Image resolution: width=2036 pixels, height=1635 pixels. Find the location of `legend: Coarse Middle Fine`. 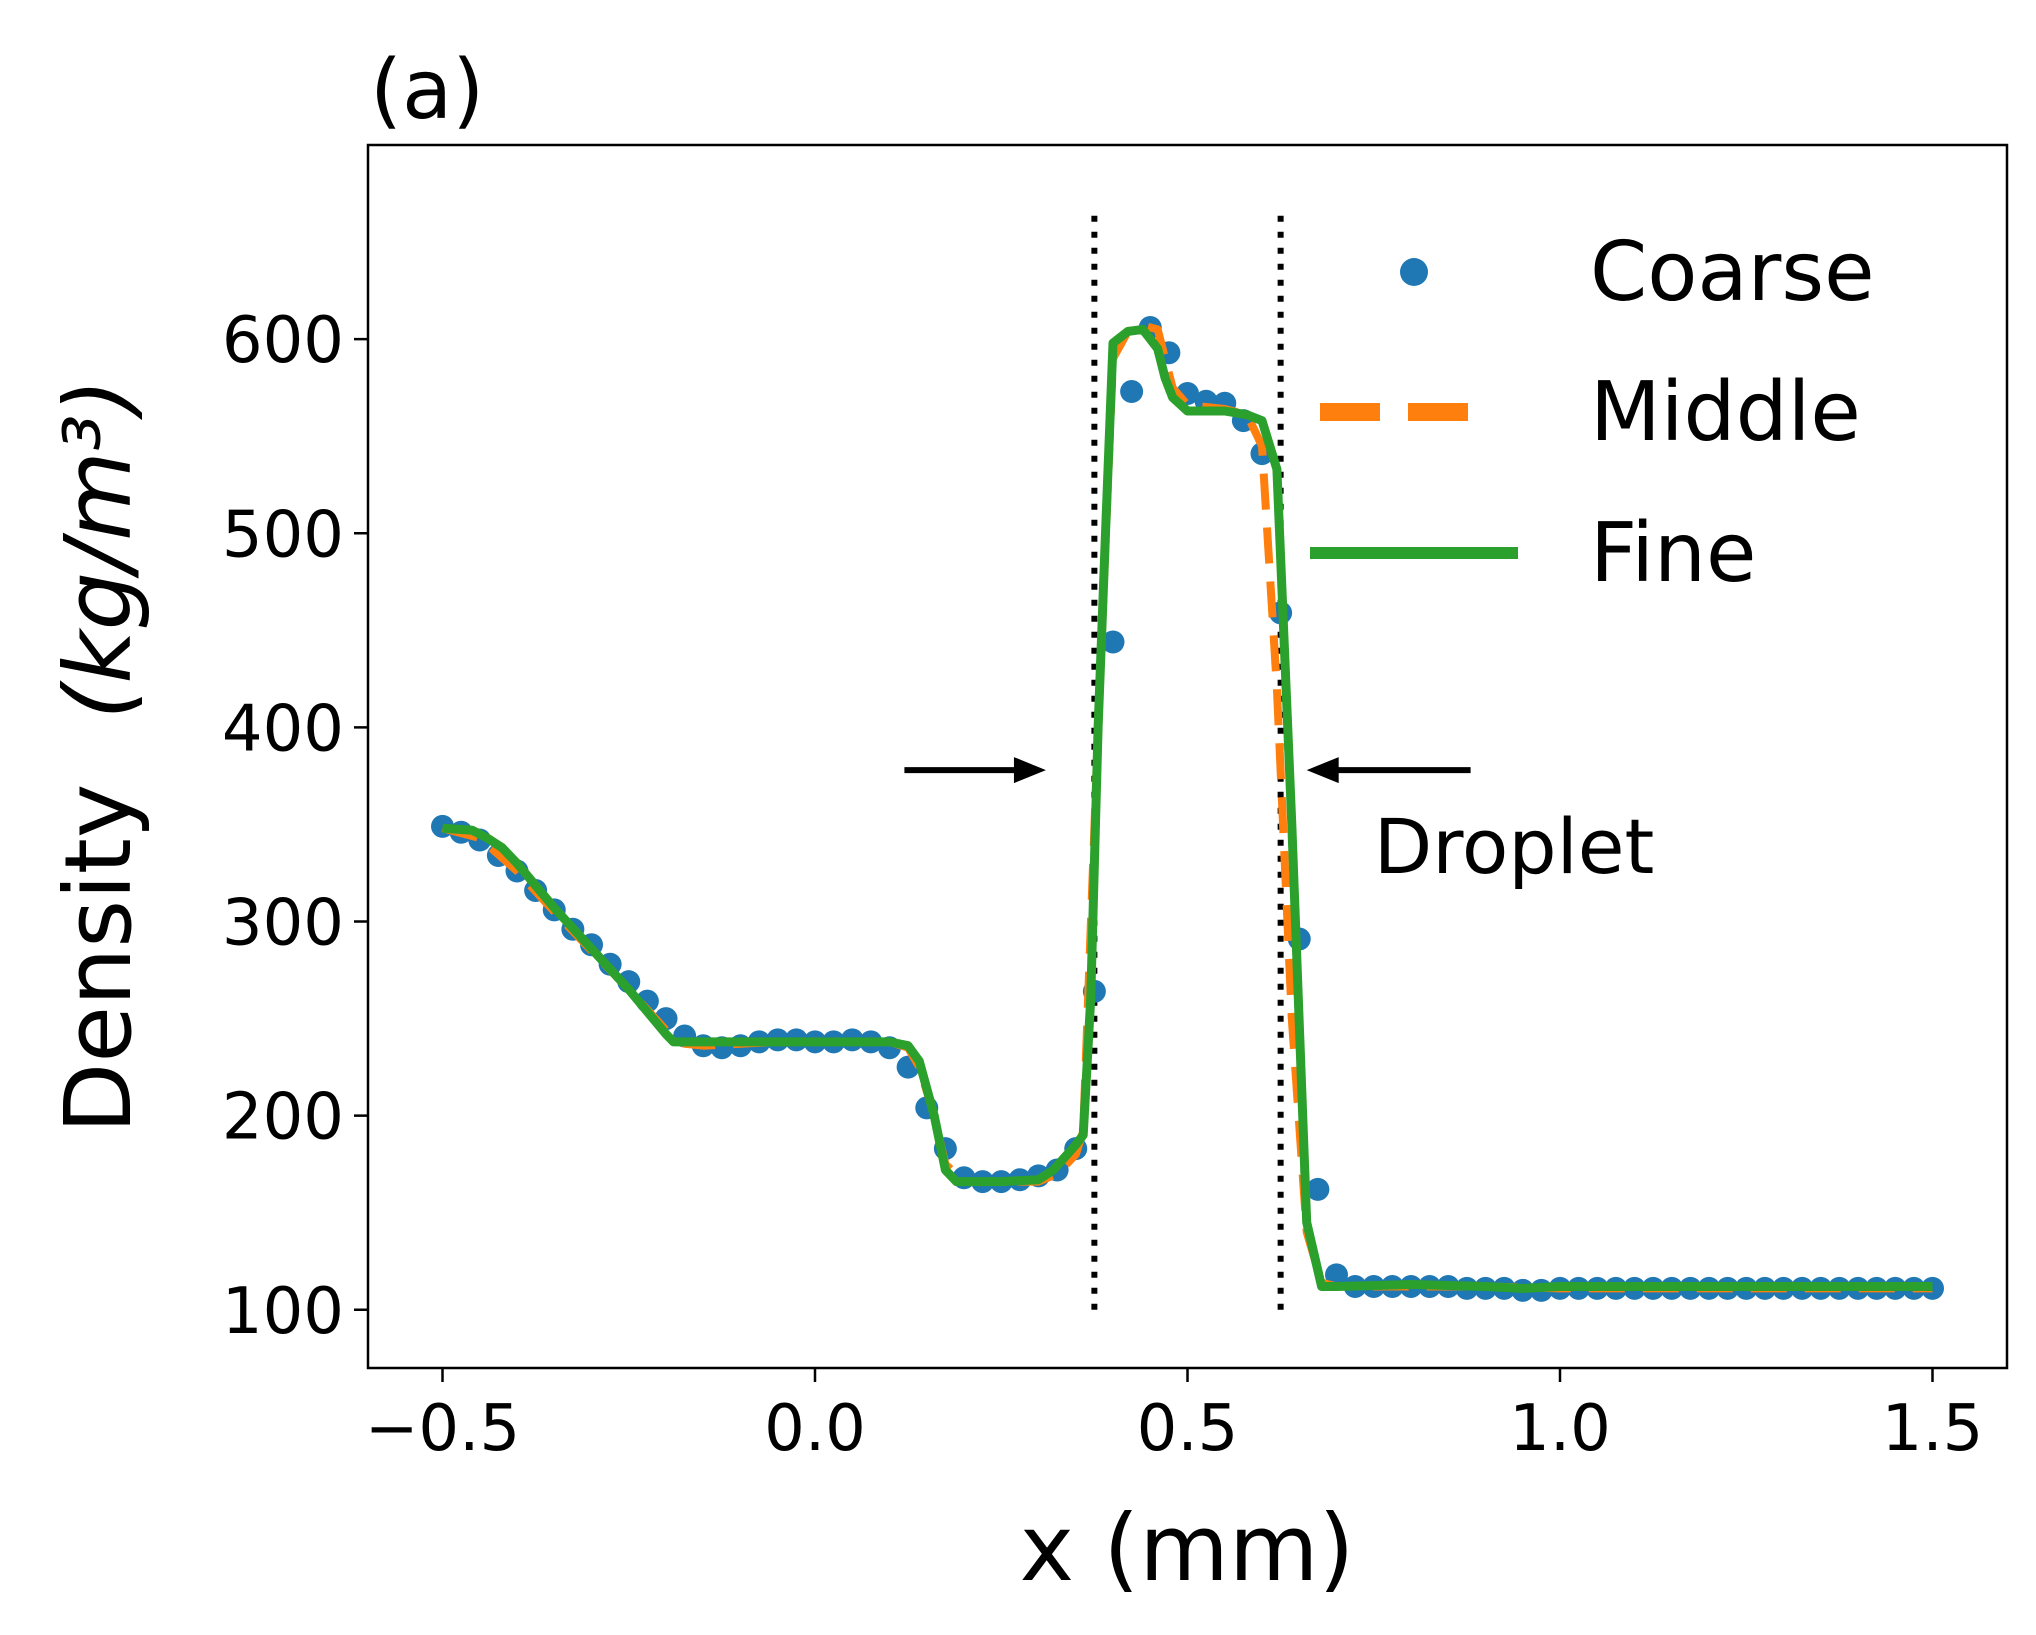

legend: Coarse Middle Fine is located at coordinates (1592, 413).